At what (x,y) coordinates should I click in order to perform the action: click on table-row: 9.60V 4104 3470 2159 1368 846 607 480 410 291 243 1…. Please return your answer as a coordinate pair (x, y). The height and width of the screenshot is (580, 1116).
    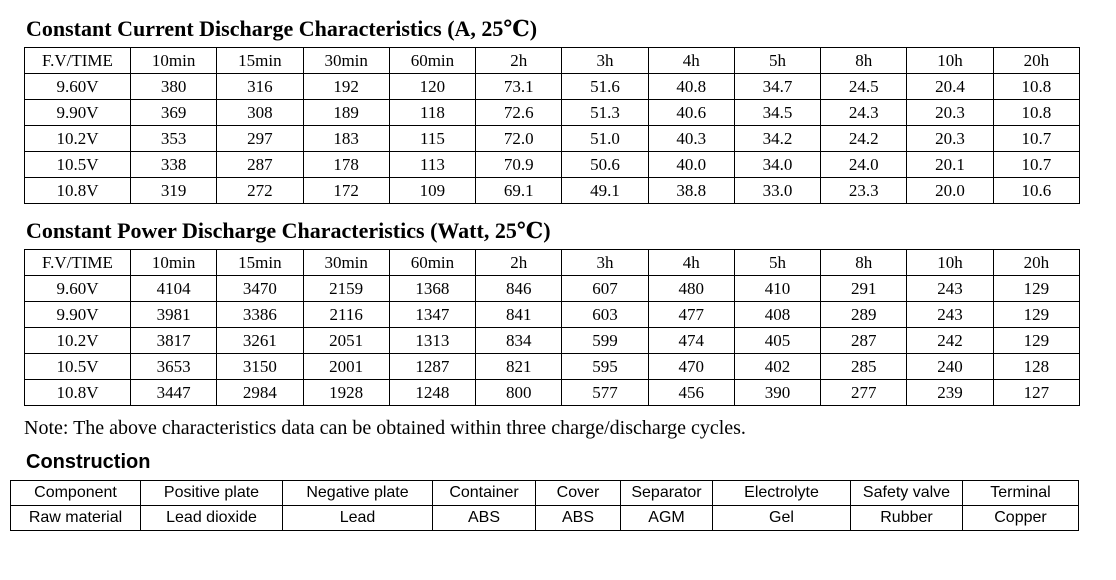
    Looking at the image, I should click on (552, 288).